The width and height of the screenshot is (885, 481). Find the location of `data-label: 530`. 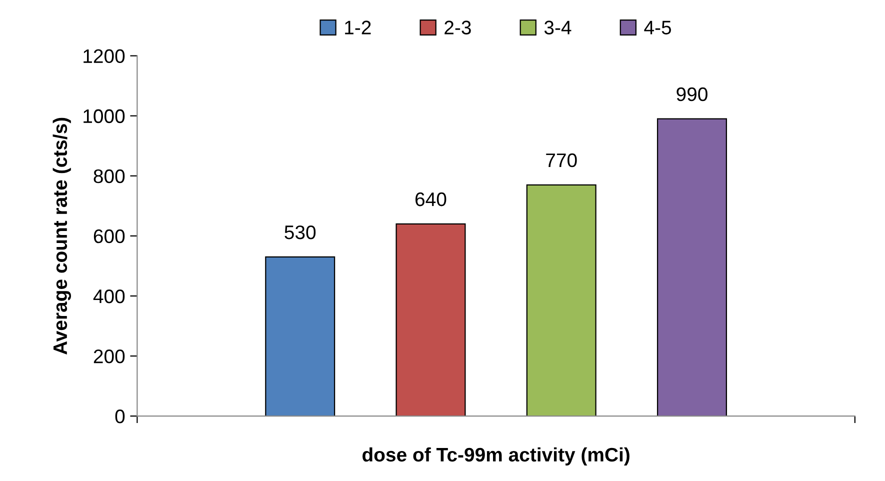

data-label: 530 is located at coordinates (300, 232).